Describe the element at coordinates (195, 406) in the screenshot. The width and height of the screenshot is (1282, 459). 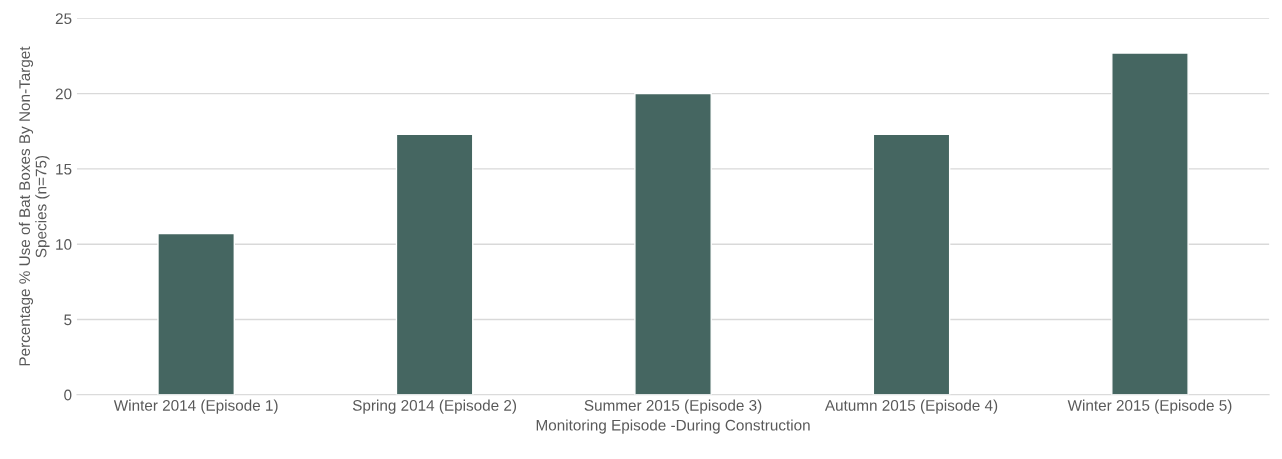
I see `x-tick-label: Winter 2014 (Episode 1)` at that location.